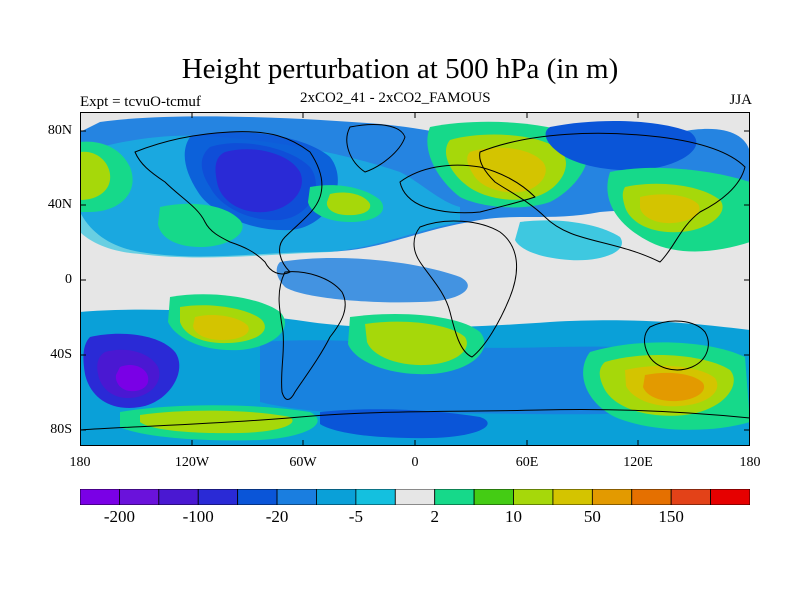 This screenshot has height=600, width=800. Describe the element at coordinates (61, 429) in the screenshot. I see `ytick-80s: 80S` at that location.